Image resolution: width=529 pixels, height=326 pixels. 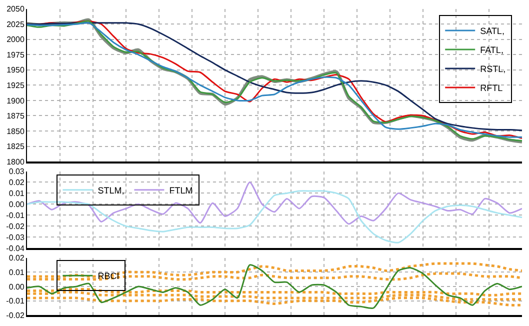 I want to click on legend-label: SATL,, so click(x=492, y=31).